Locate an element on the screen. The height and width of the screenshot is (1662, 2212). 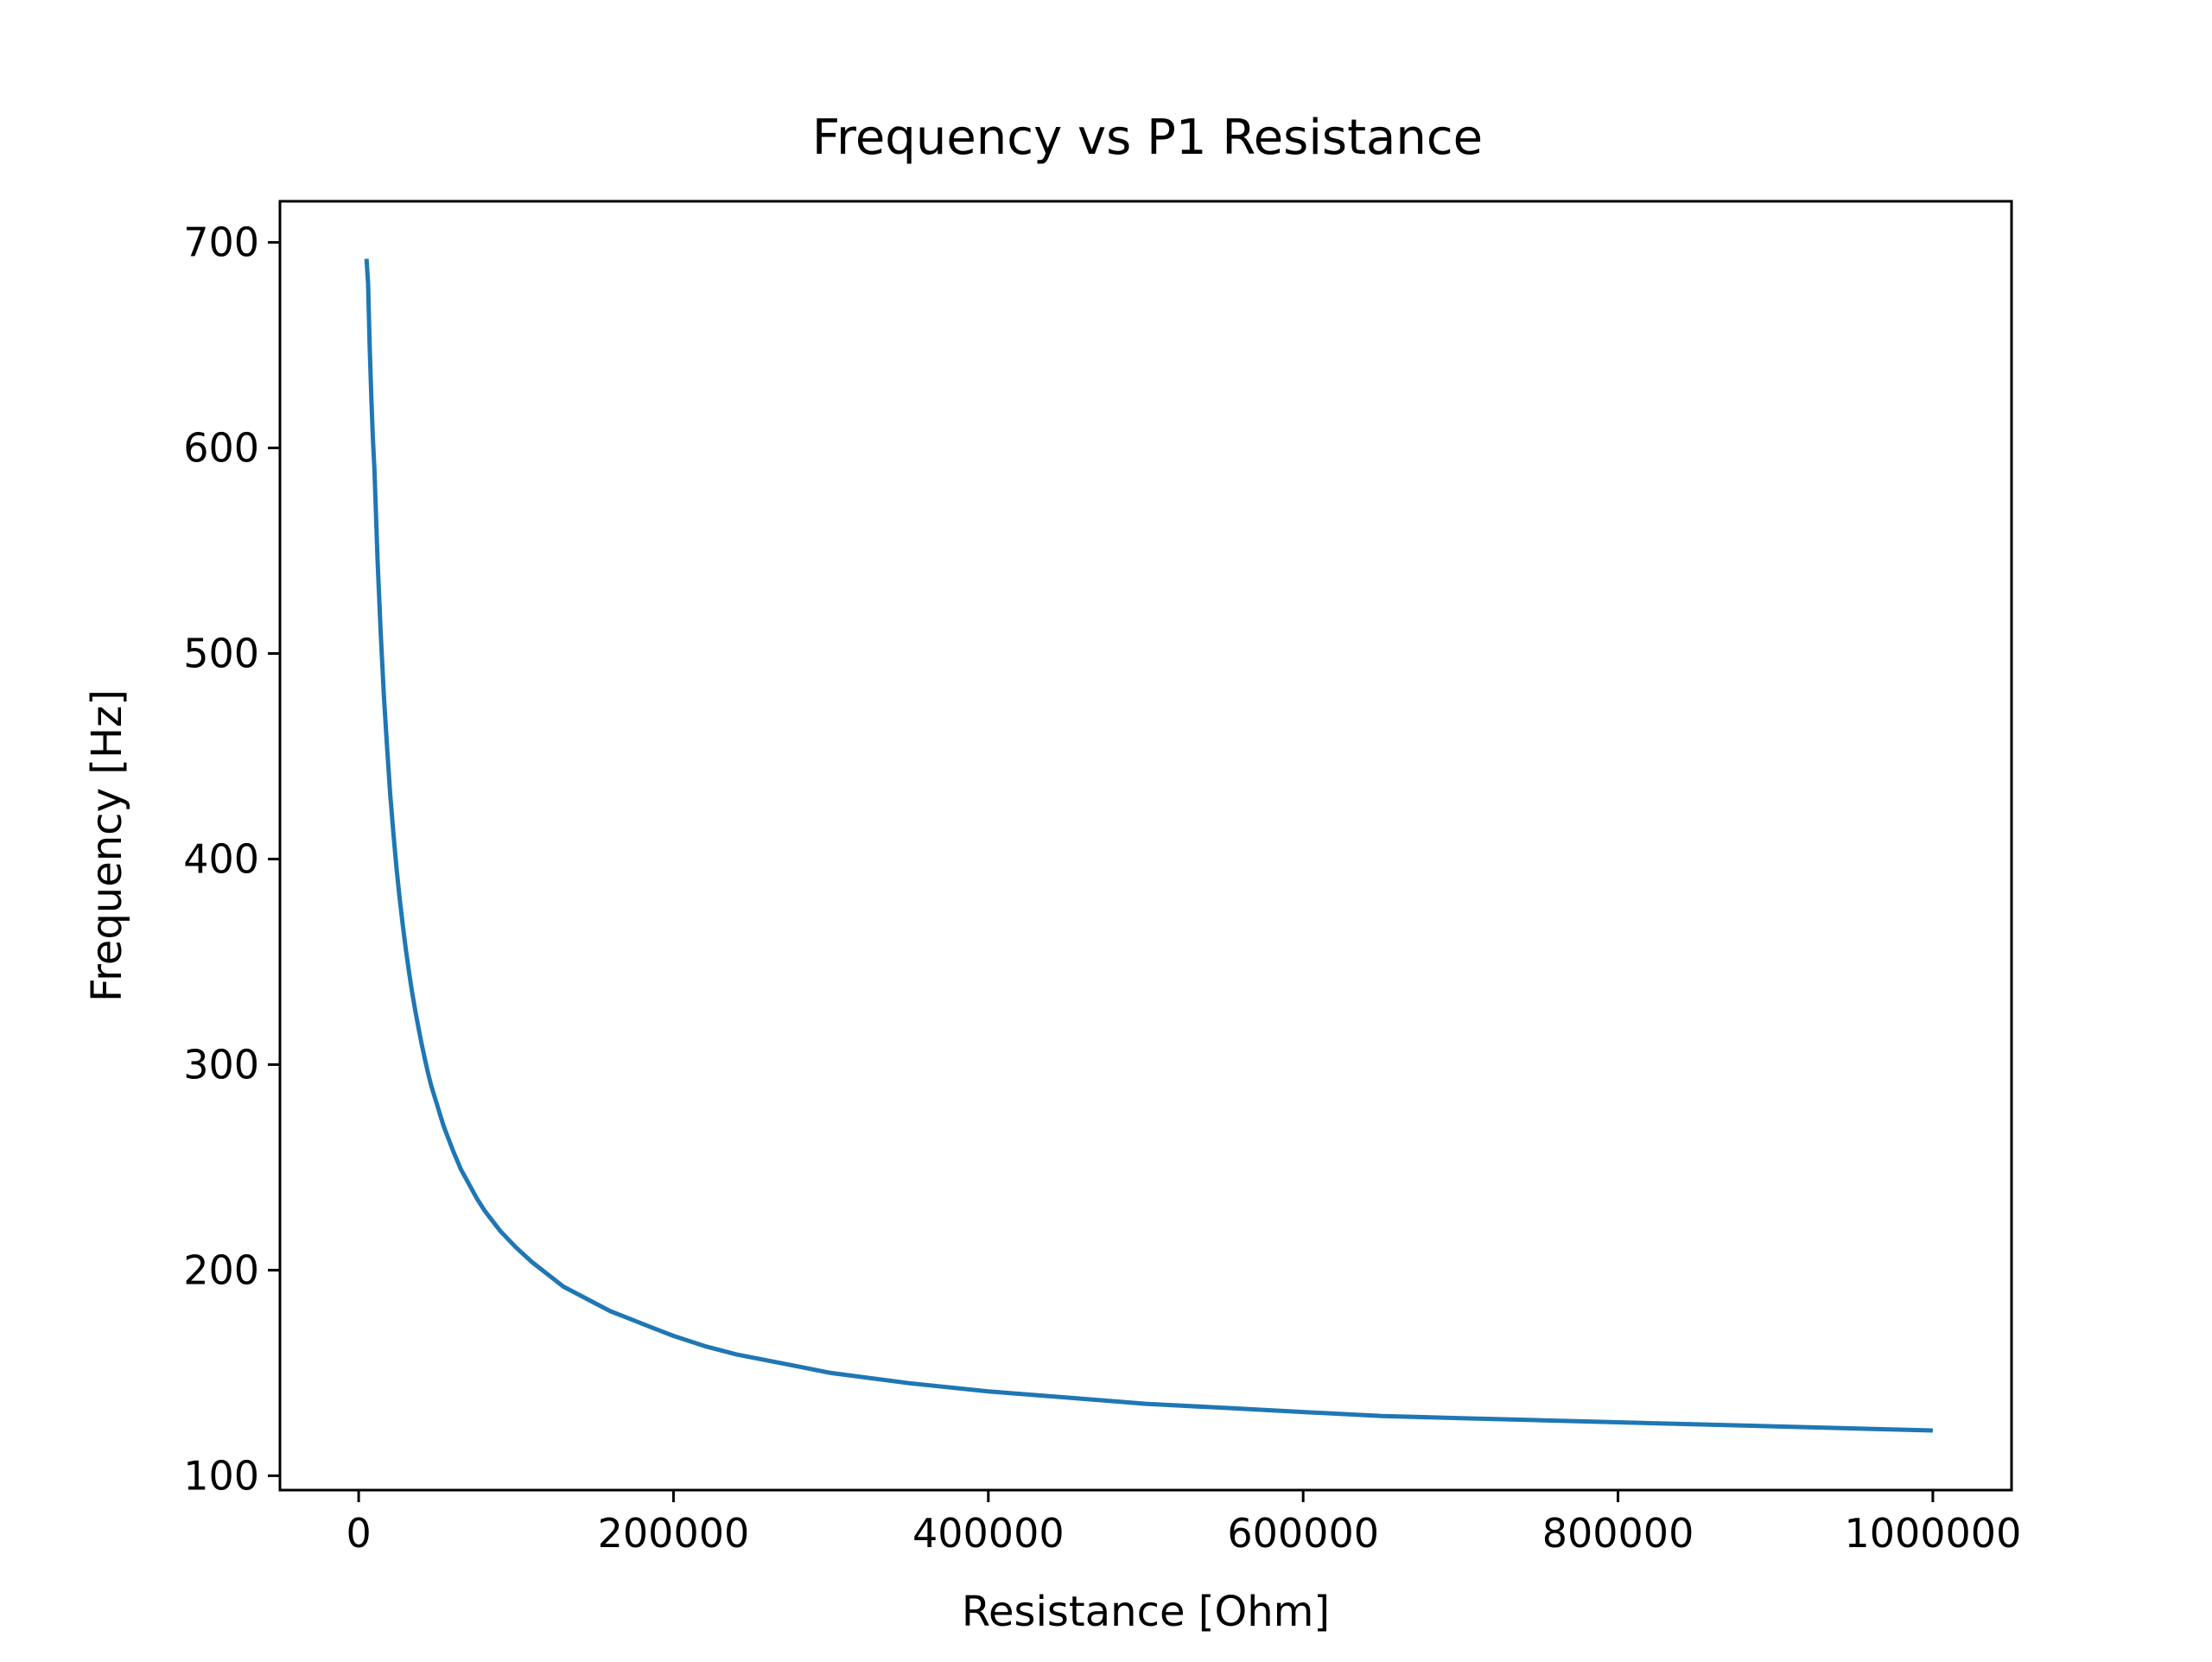
chart-title: Frequency vs P1 Resistance is located at coordinates (1147, 138).